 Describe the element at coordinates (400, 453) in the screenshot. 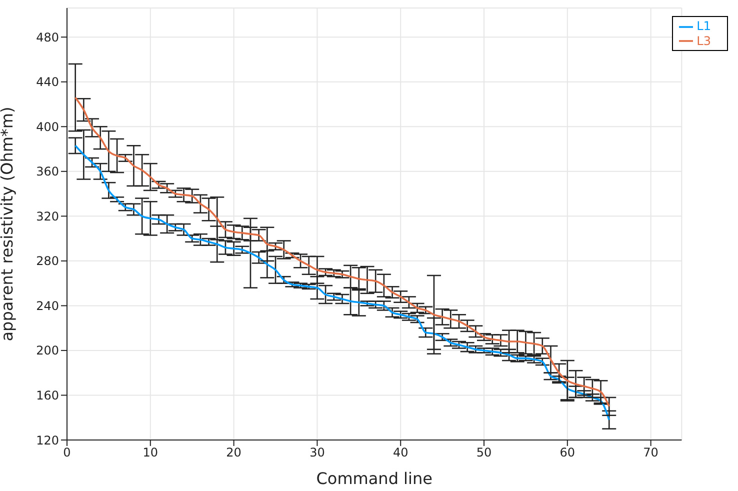

I see `x-tick-label: 40` at that location.